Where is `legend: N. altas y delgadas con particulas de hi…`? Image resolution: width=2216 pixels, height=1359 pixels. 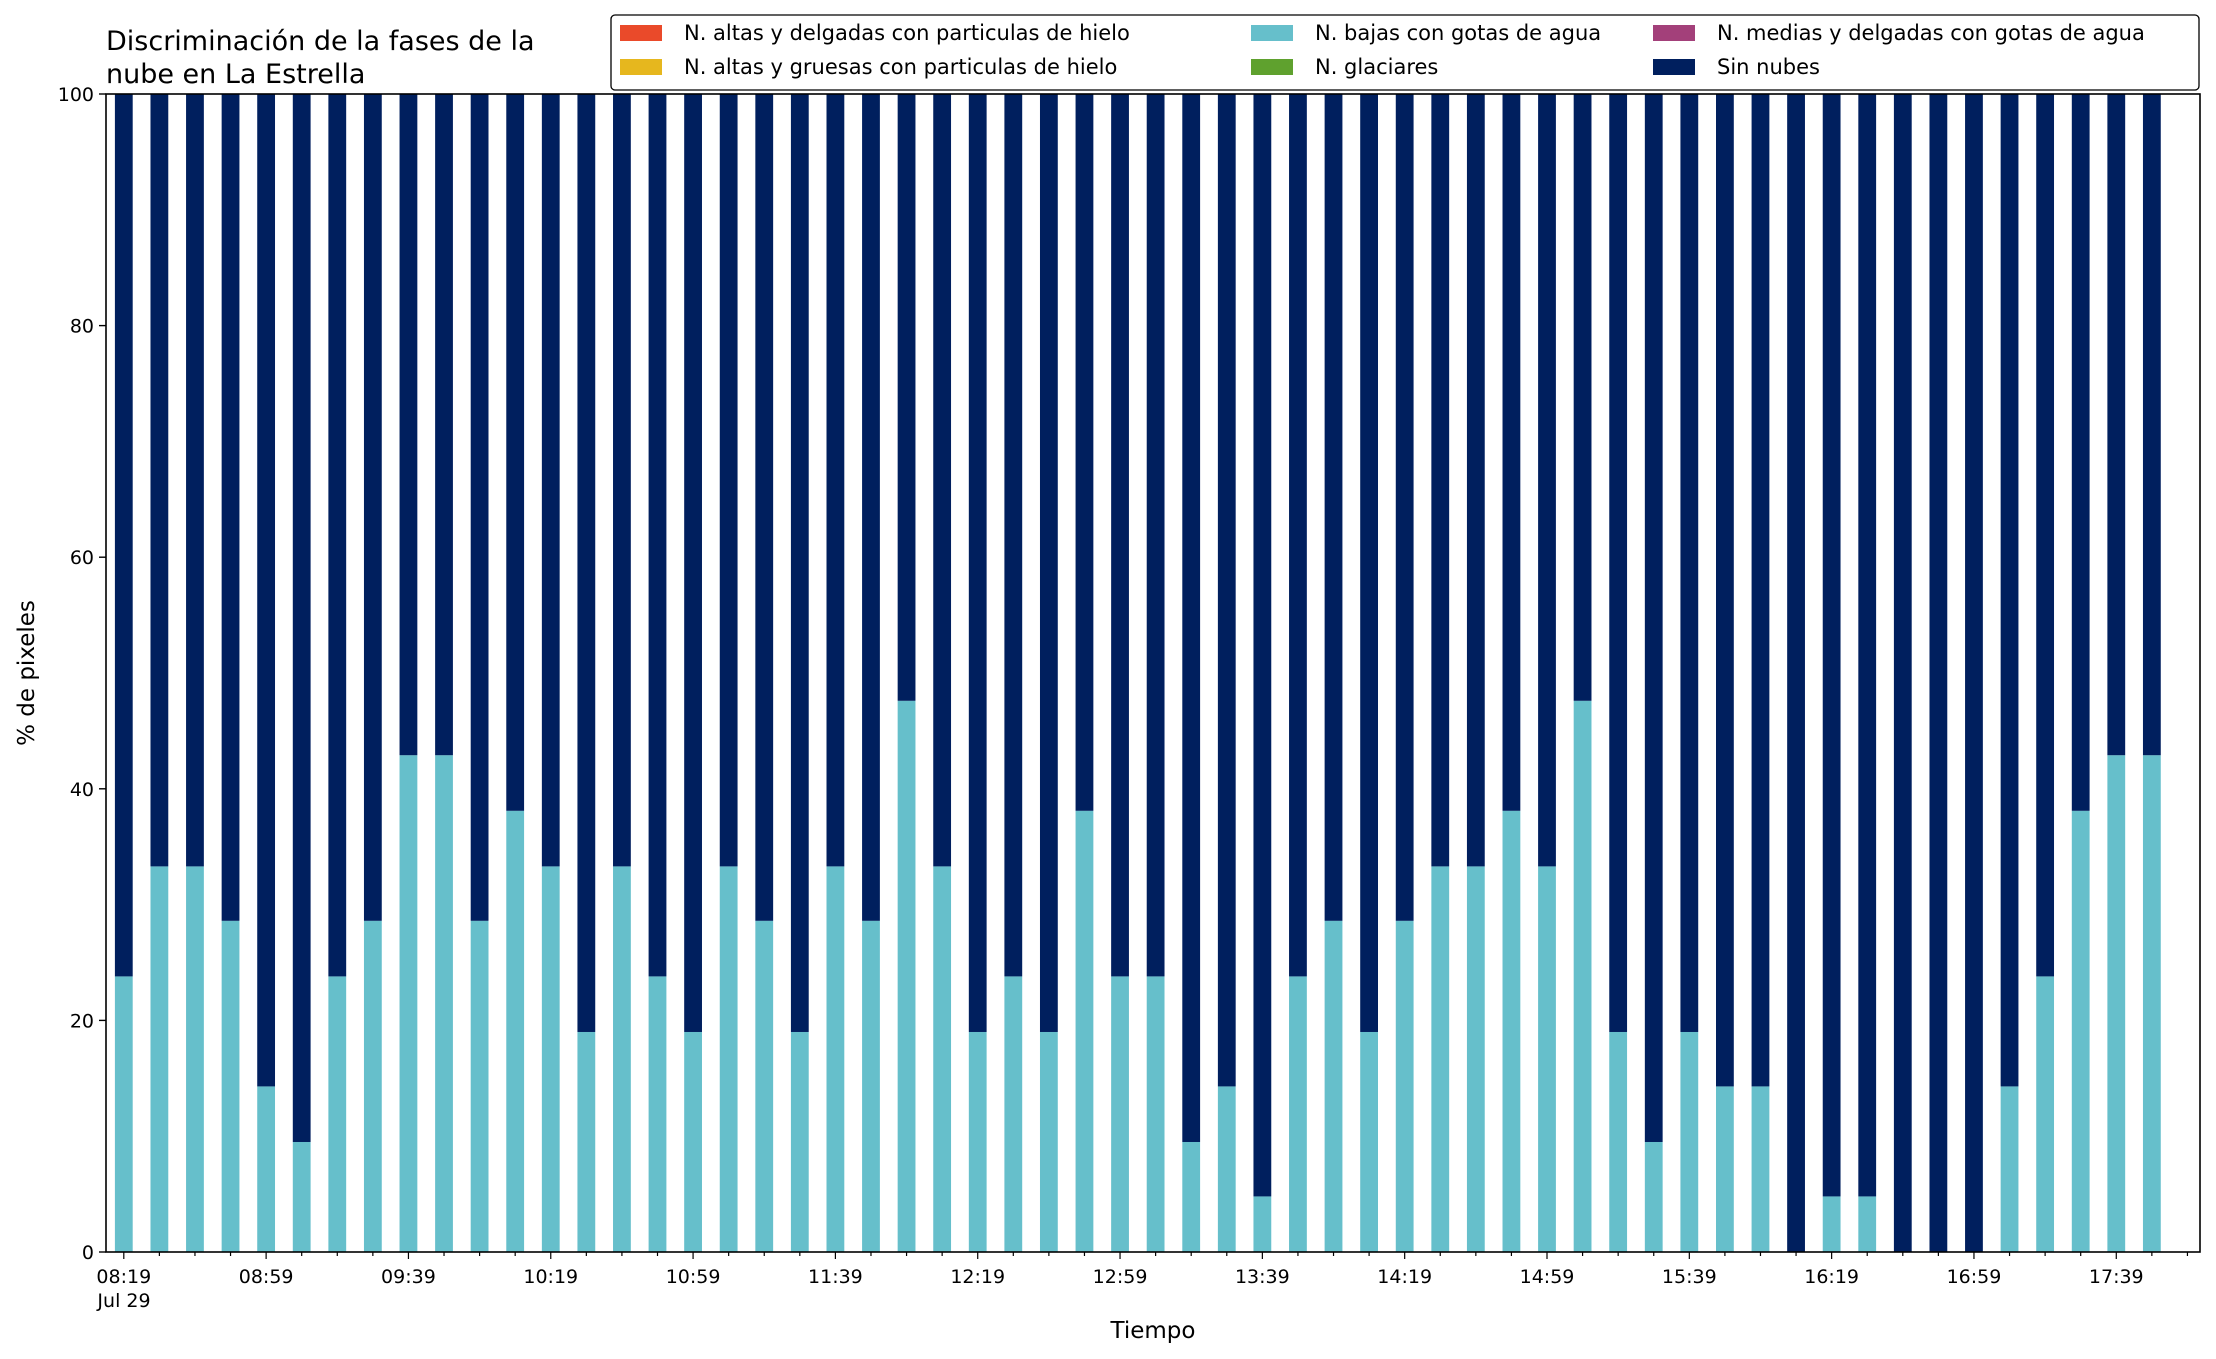
legend: N. altas y delgadas con particulas de hi… is located at coordinates (1405, 52).